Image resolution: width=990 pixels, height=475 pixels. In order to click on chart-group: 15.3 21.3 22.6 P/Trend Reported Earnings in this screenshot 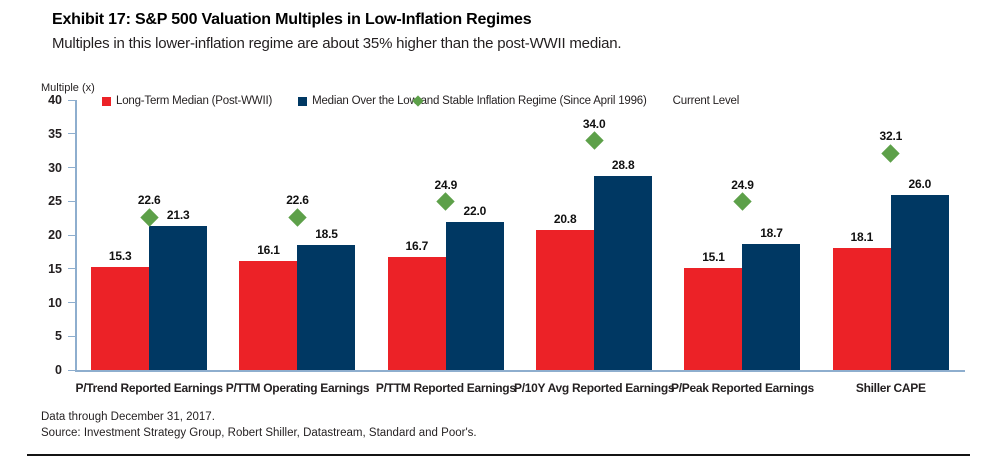, I will do `click(149, 247)`.